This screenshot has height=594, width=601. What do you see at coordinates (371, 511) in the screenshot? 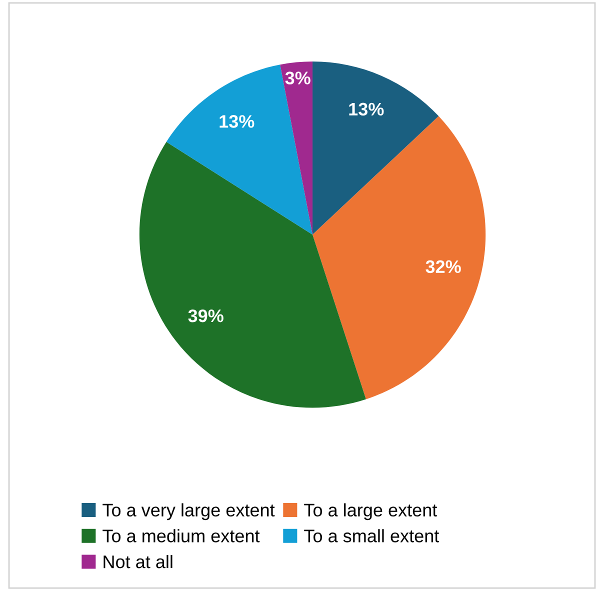
I see `legend-label: To a large extent` at bounding box center [371, 511].